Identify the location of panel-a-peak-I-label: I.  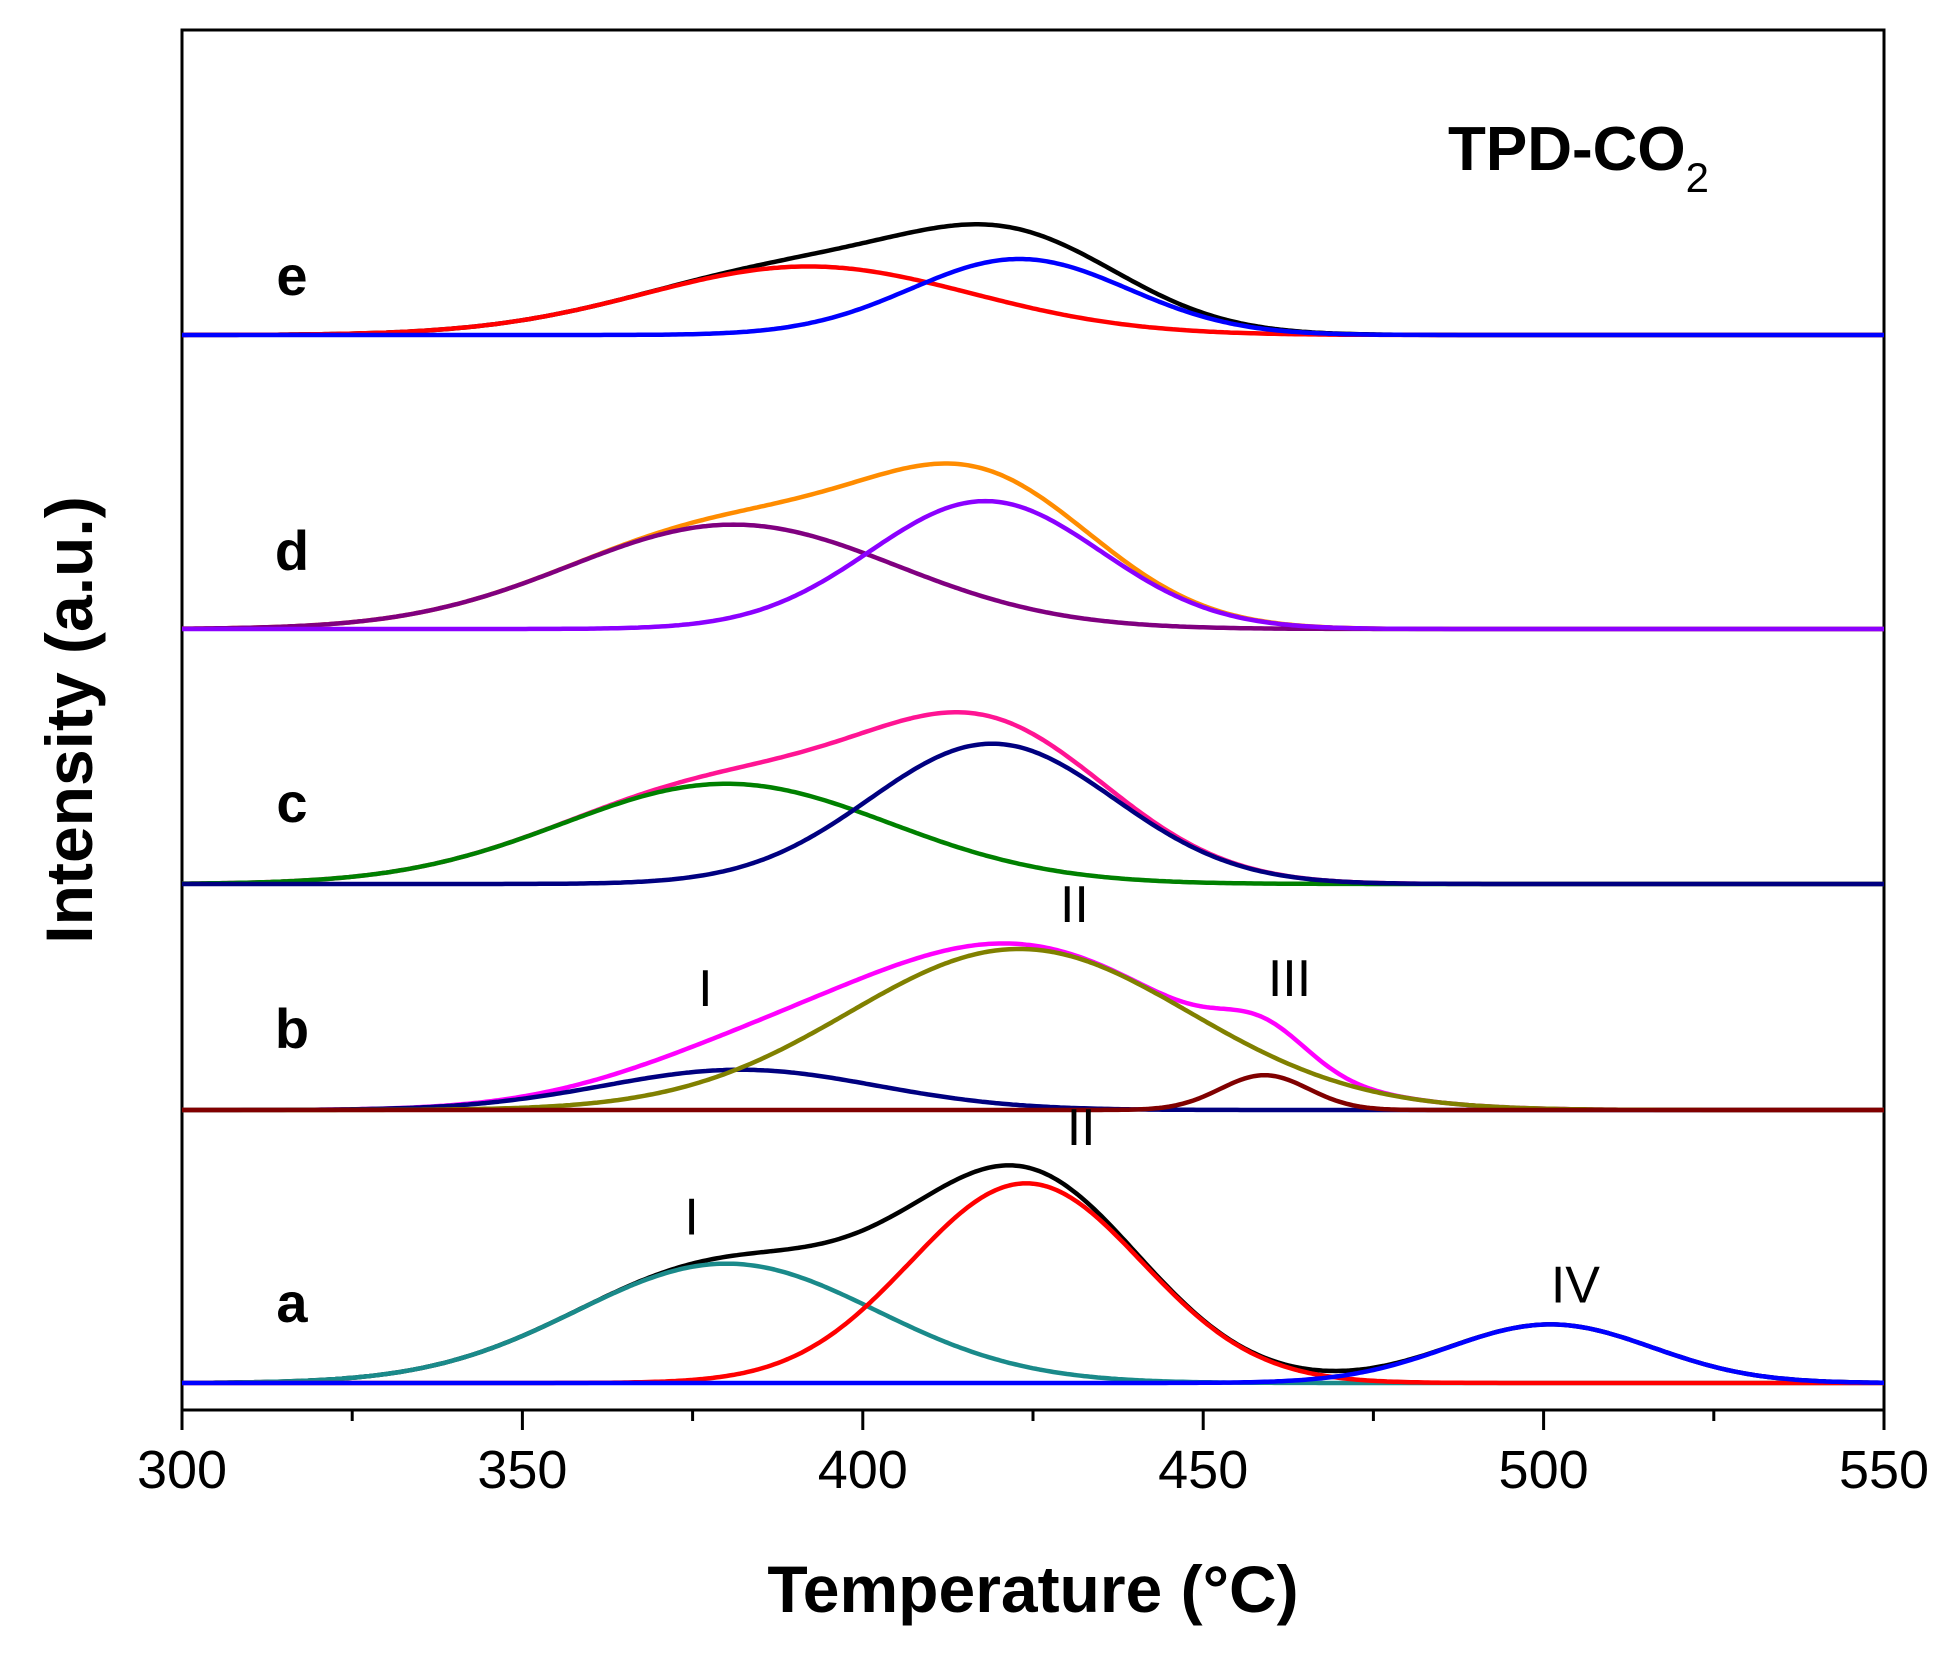
(691, 1218).